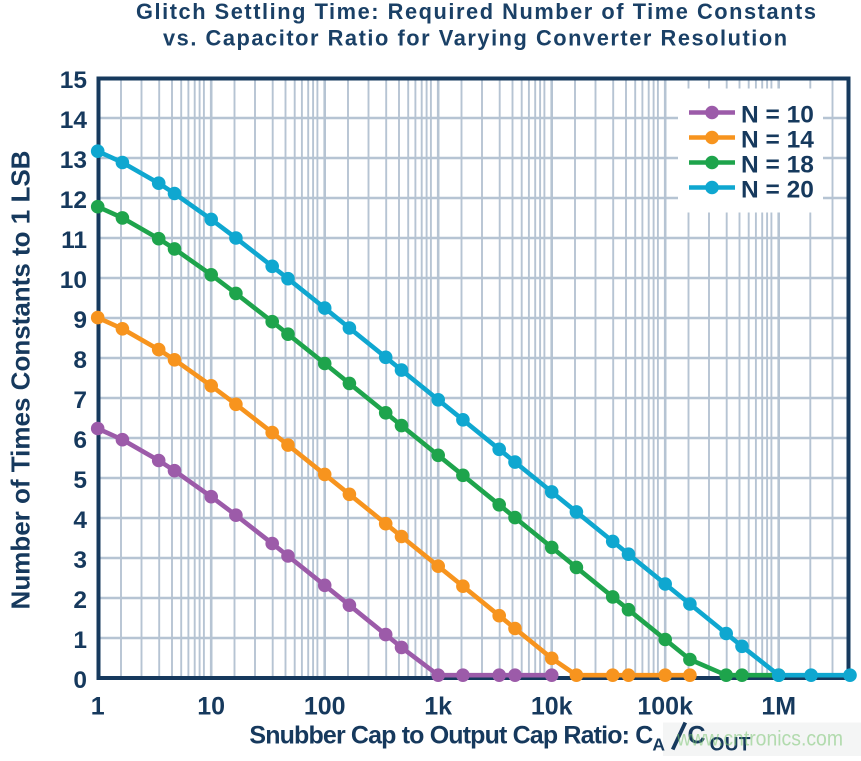 This screenshot has height=761, width=861. What do you see at coordinates (778, 706) in the screenshot?
I see `svg-text: 1M` at bounding box center [778, 706].